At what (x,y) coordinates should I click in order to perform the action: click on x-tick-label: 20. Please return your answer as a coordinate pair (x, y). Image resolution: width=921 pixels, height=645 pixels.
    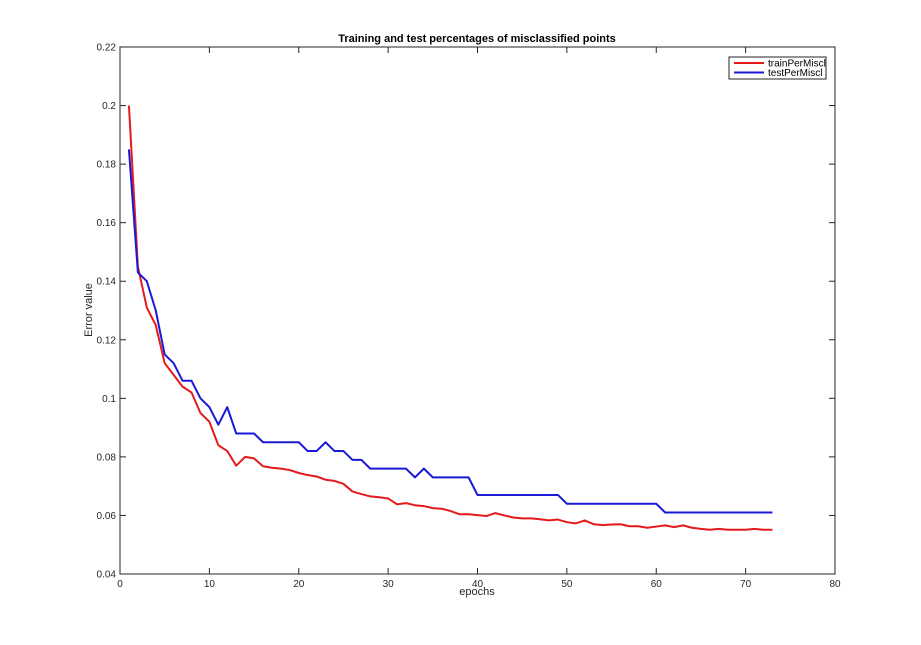
    Looking at the image, I should click on (299, 584).